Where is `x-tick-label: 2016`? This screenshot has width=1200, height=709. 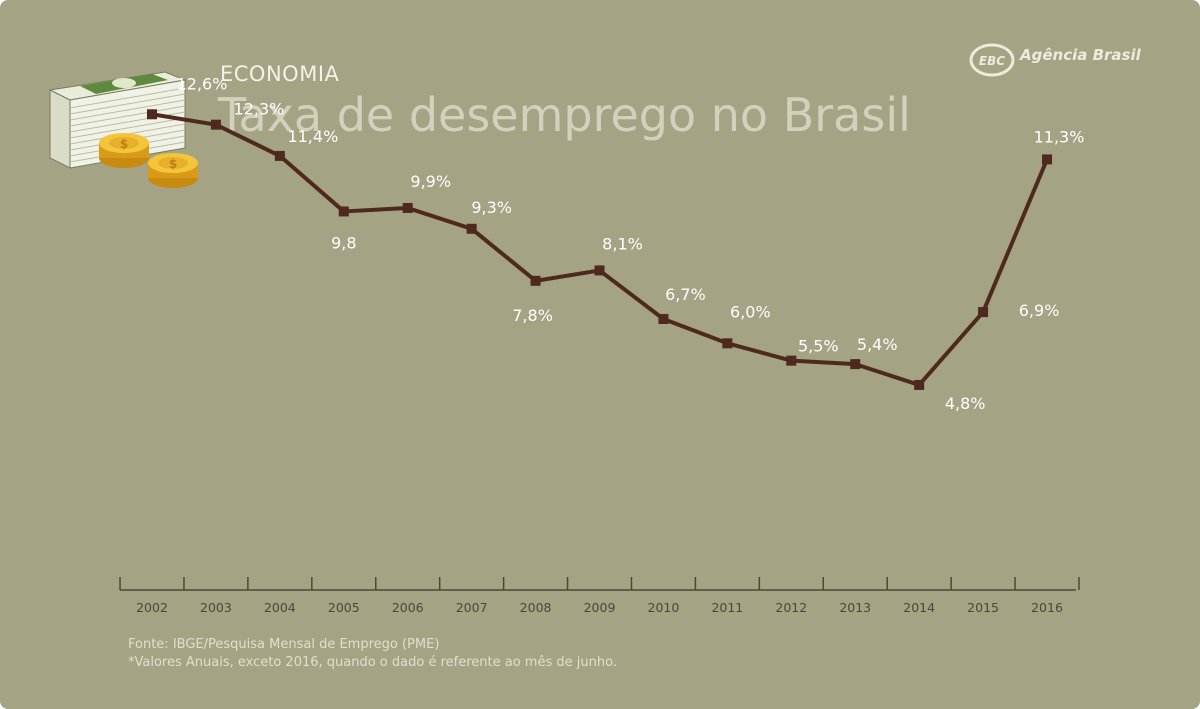 x-tick-label: 2016 is located at coordinates (1047, 607).